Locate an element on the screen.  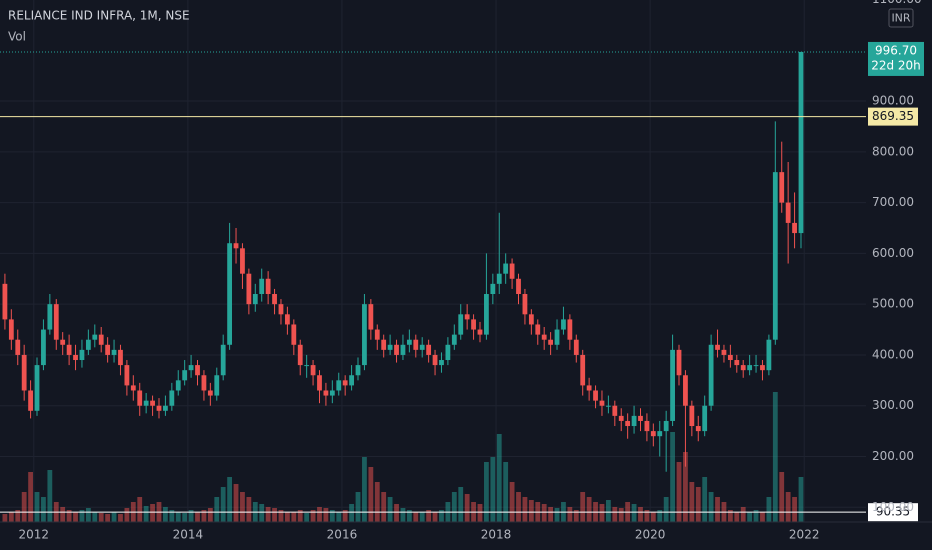
level-label: 869.35 is located at coordinates (893, 116).